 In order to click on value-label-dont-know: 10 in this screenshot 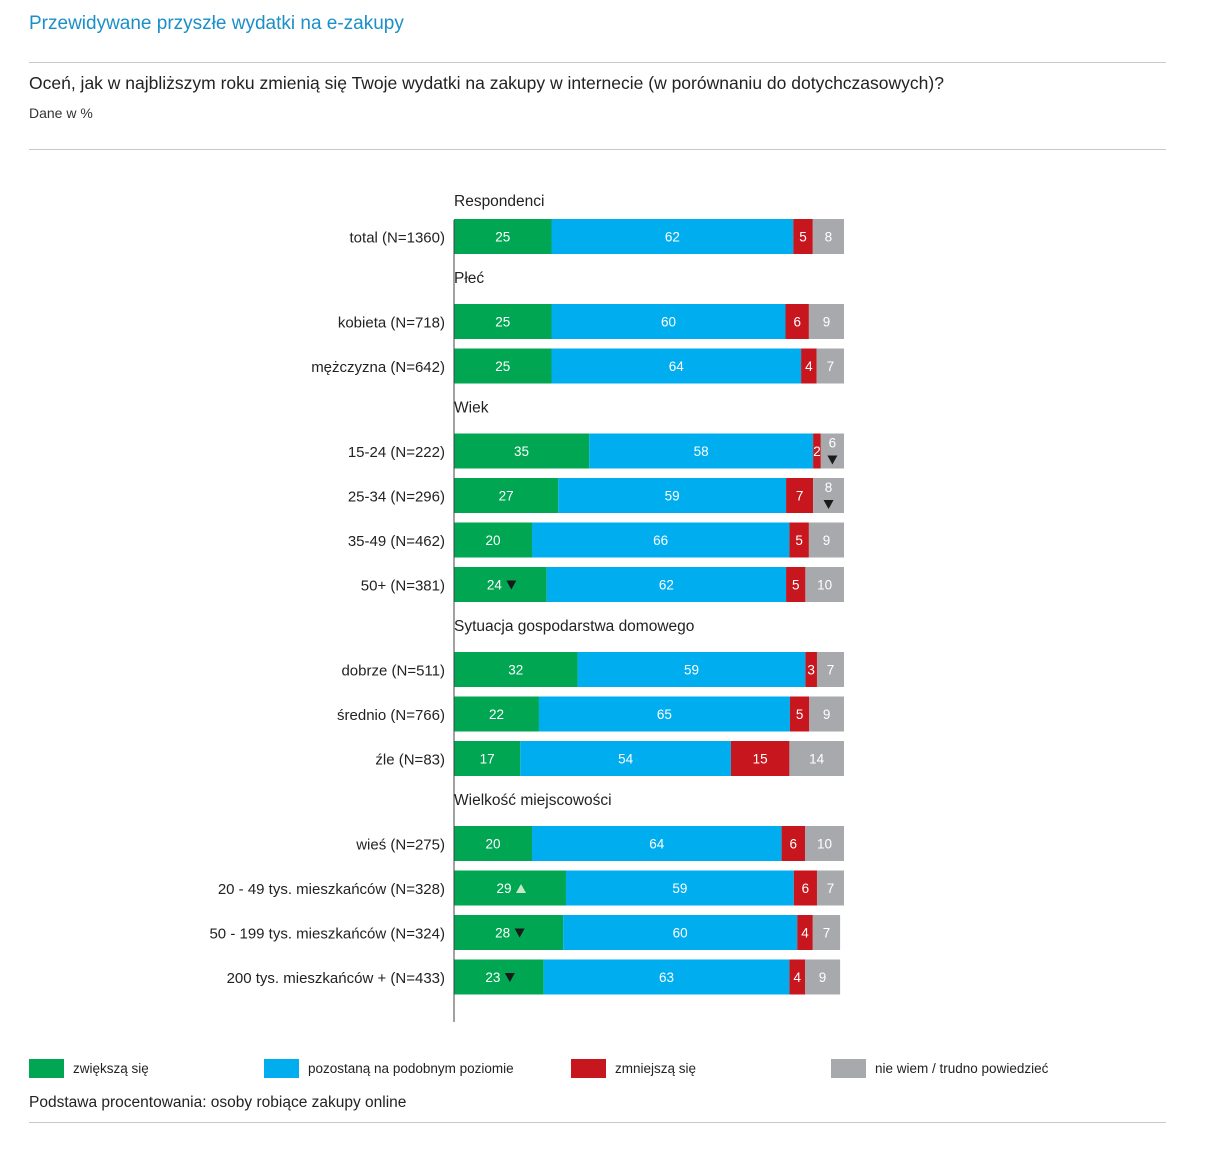, I will do `click(824, 585)`.